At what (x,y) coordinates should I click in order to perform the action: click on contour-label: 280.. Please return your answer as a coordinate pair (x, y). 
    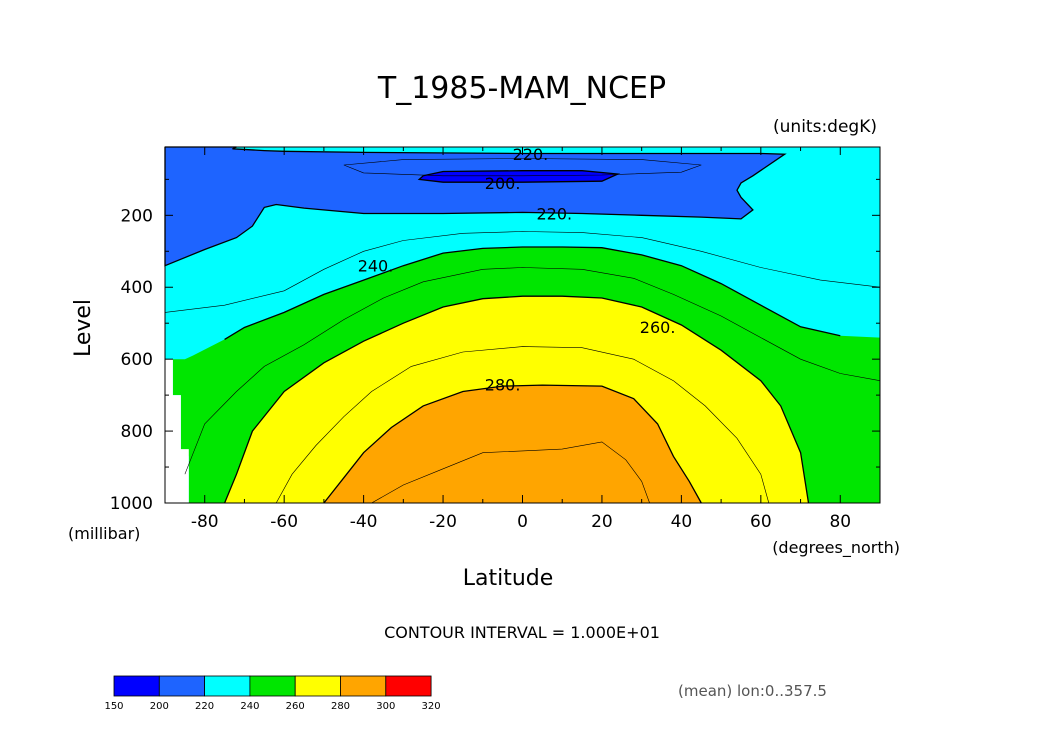
    Looking at the image, I should click on (503, 384).